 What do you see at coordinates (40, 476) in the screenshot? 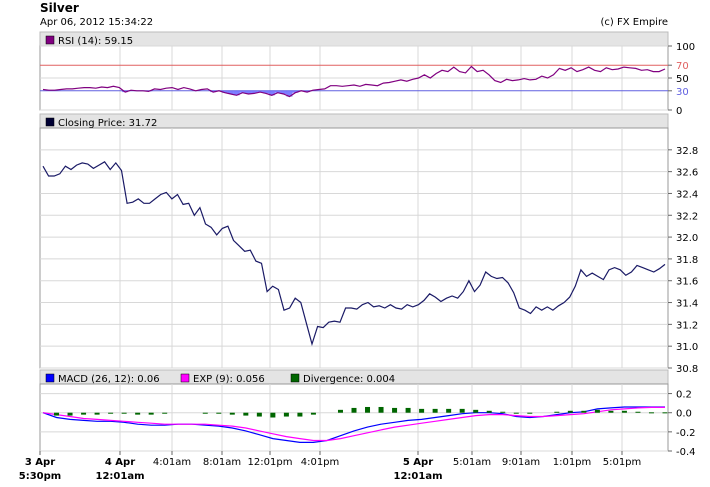
I see `xtick-label: 5:30pm` at bounding box center [40, 476].